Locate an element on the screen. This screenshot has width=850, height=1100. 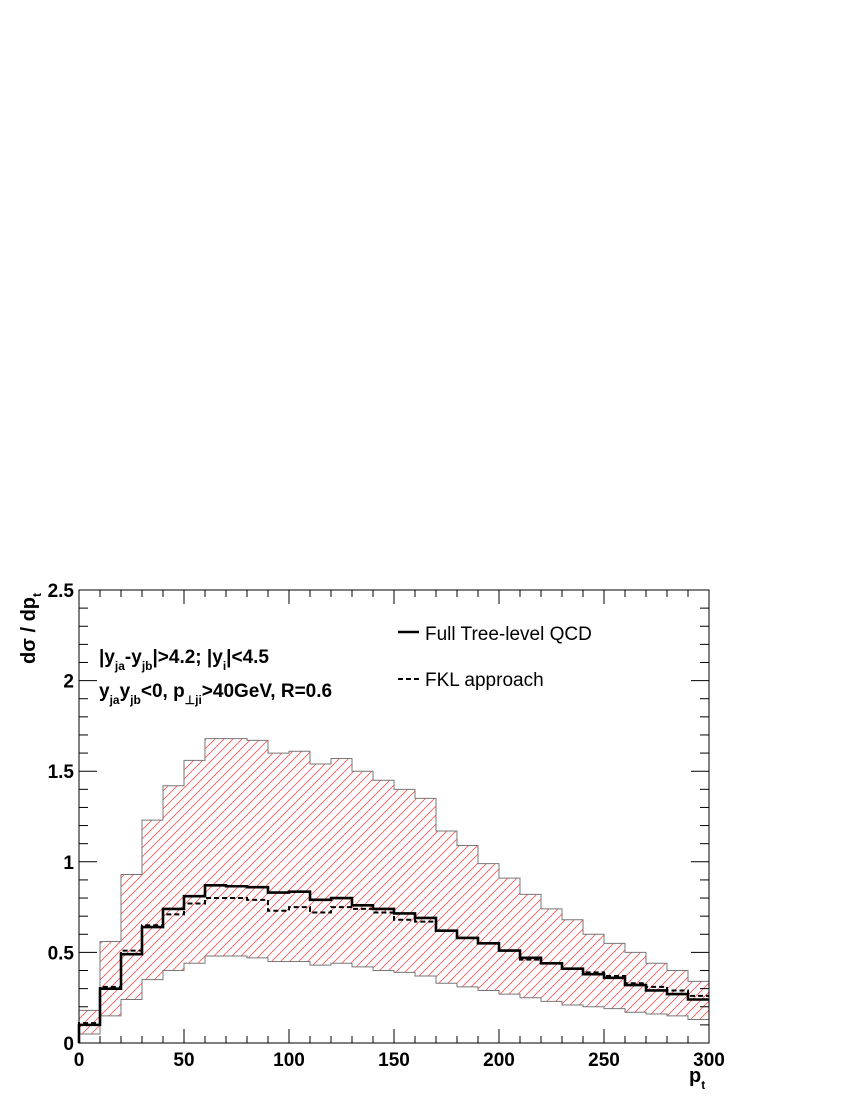
x-tick-label: 150 is located at coordinates (394, 1060).